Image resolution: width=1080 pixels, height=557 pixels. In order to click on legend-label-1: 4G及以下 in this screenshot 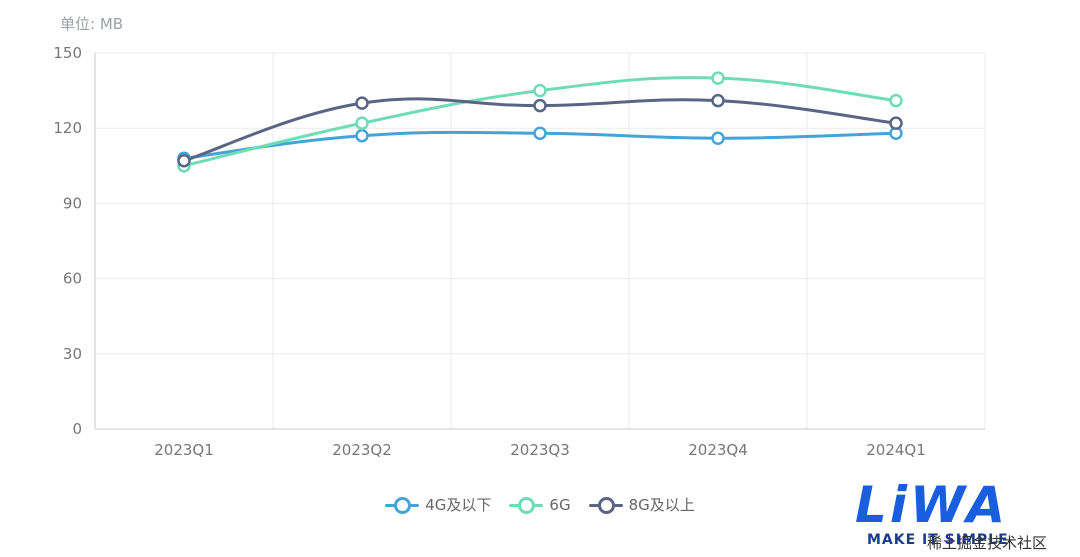, I will do `click(458, 505)`.